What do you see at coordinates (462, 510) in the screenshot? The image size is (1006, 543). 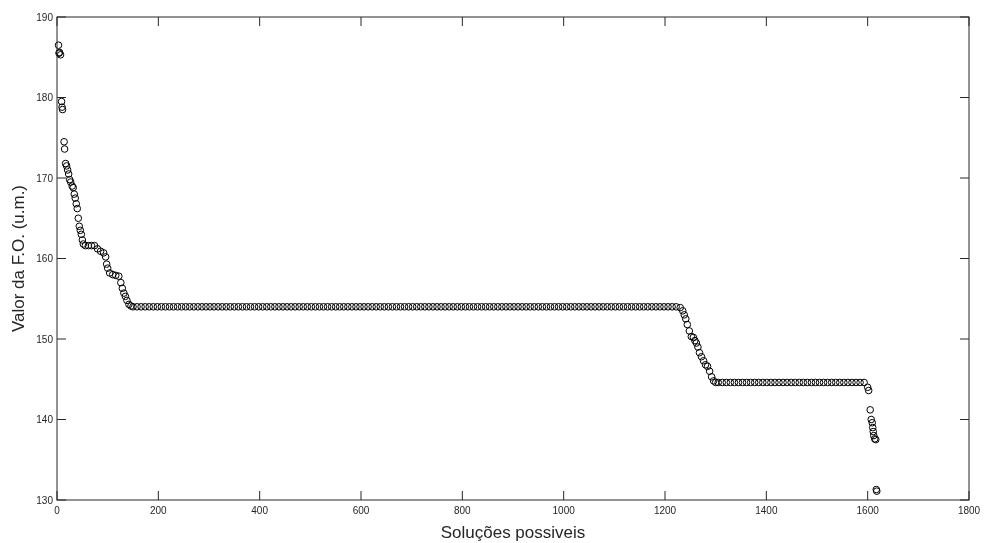 I see `x-tick-label: 800` at bounding box center [462, 510].